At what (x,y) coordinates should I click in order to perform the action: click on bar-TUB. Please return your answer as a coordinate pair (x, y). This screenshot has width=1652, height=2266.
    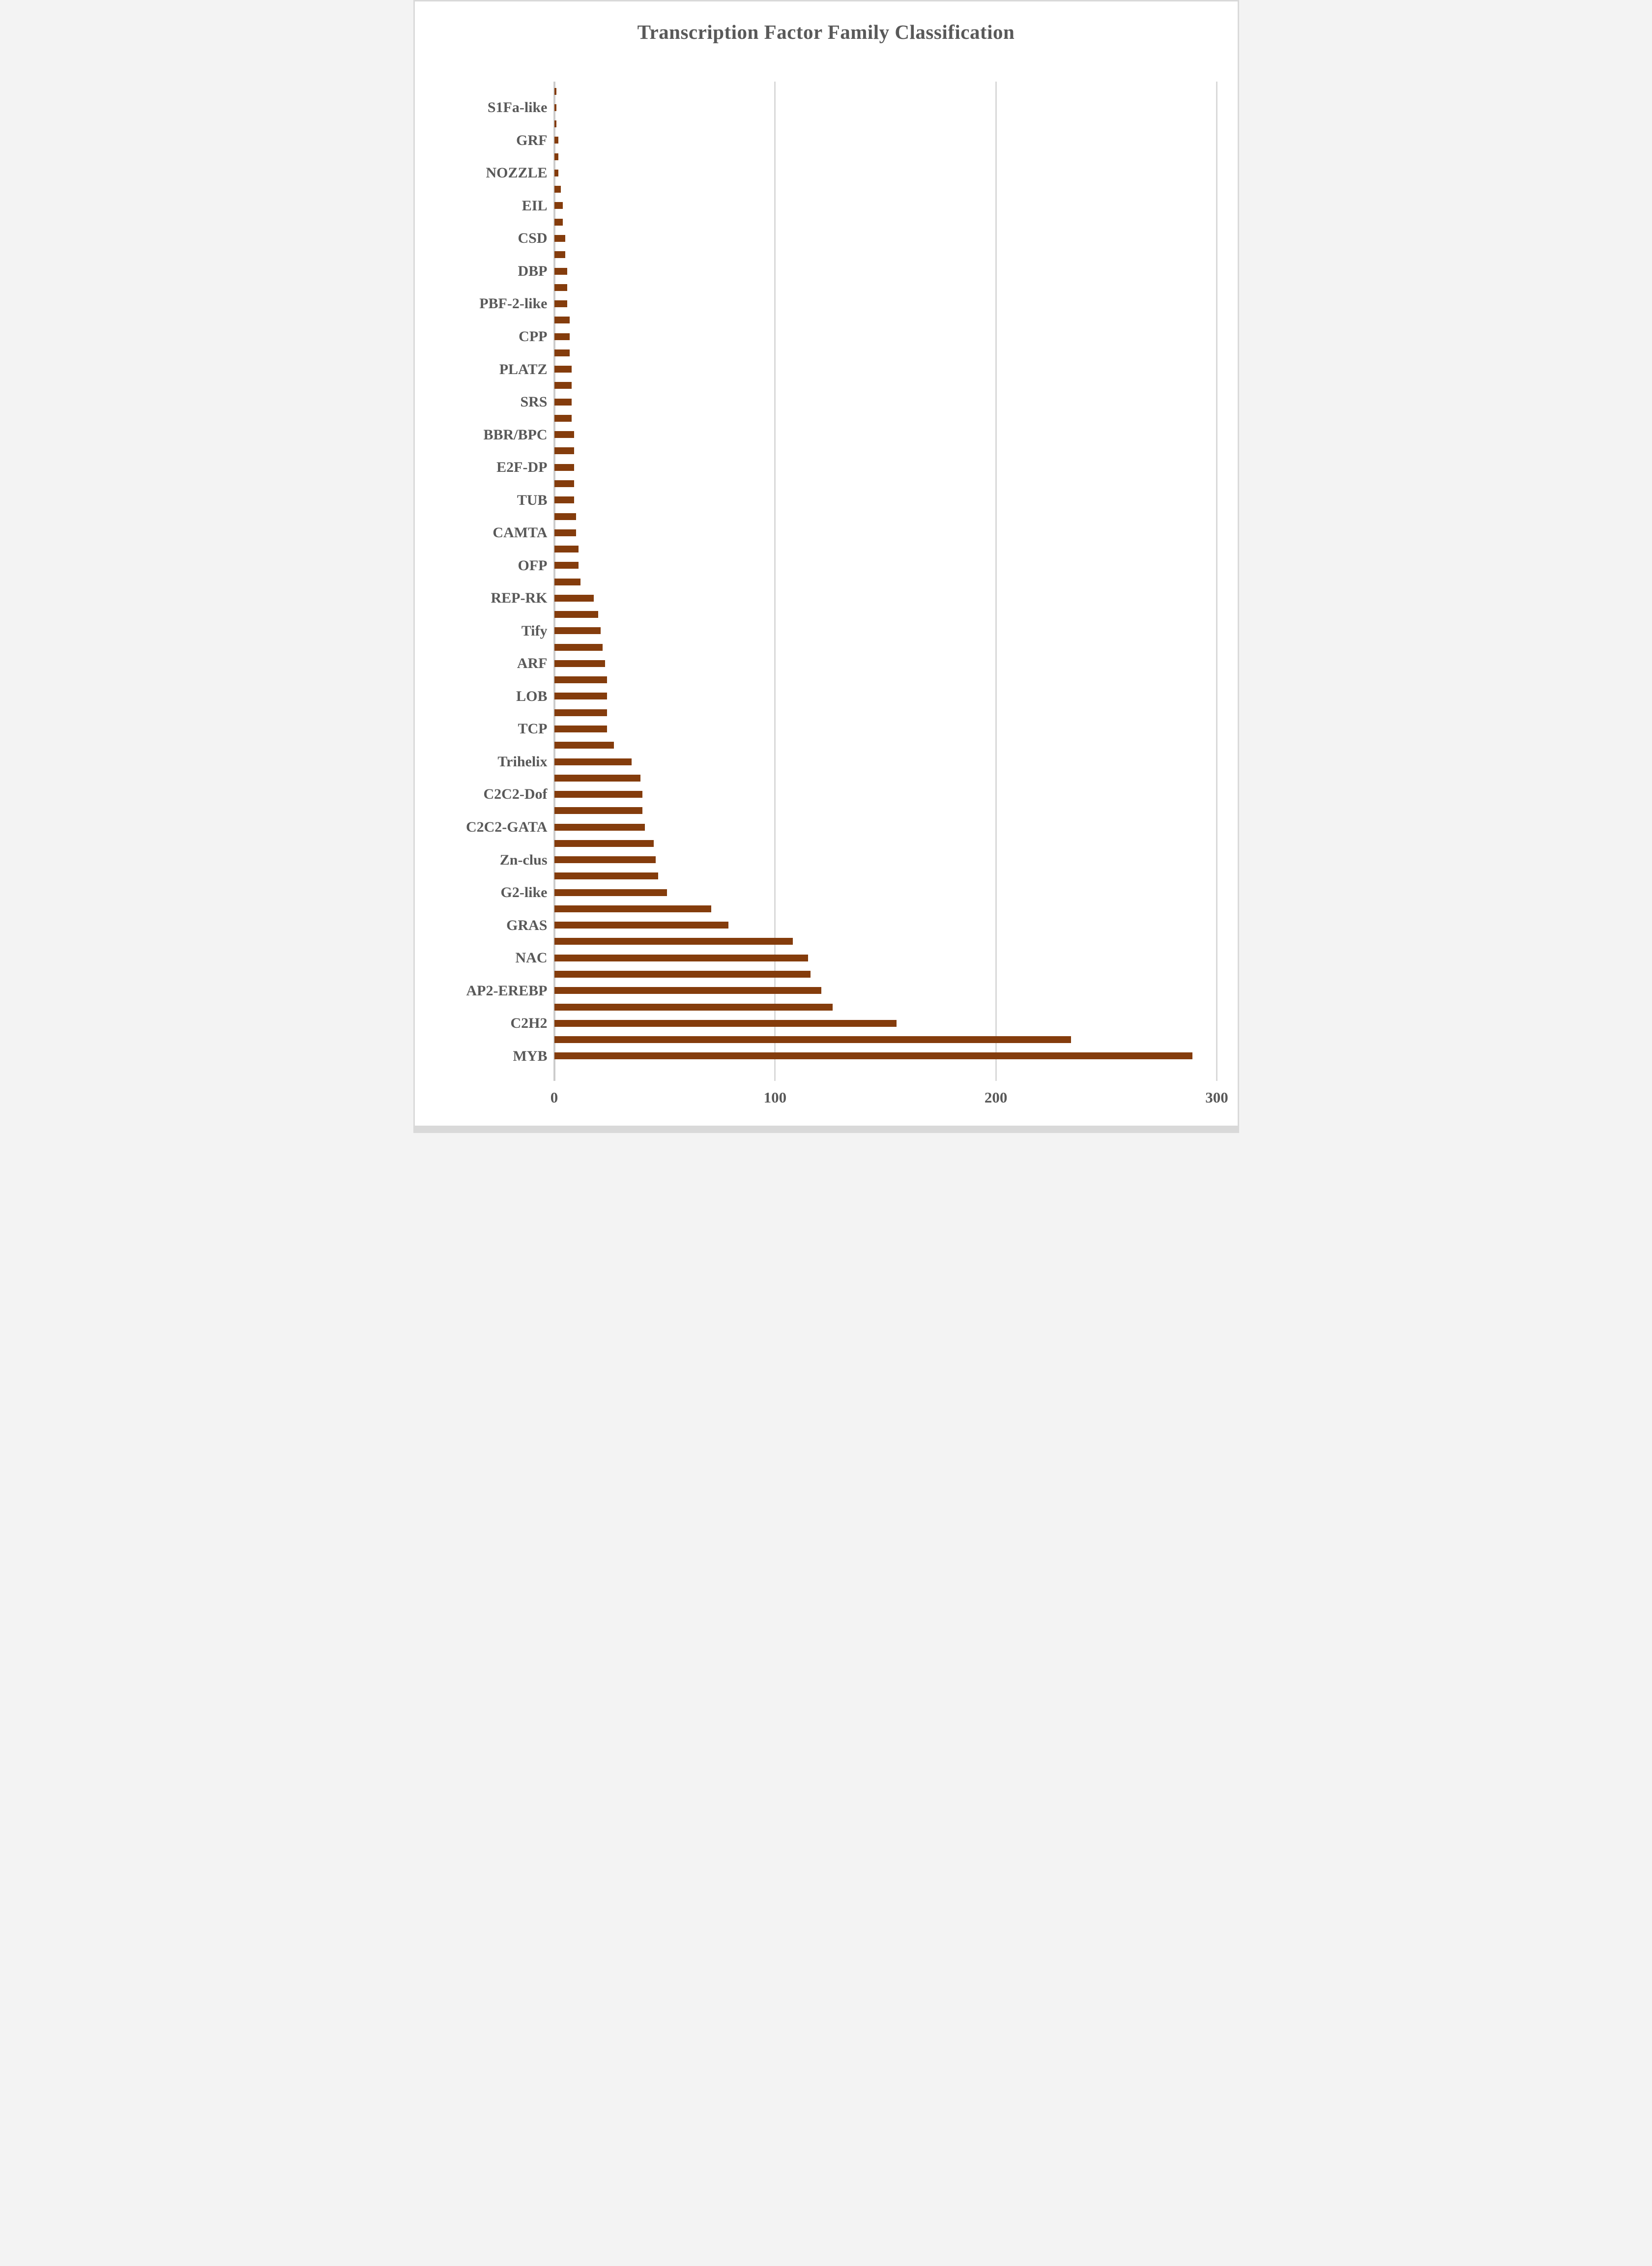
    Looking at the image, I should click on (564, 500).